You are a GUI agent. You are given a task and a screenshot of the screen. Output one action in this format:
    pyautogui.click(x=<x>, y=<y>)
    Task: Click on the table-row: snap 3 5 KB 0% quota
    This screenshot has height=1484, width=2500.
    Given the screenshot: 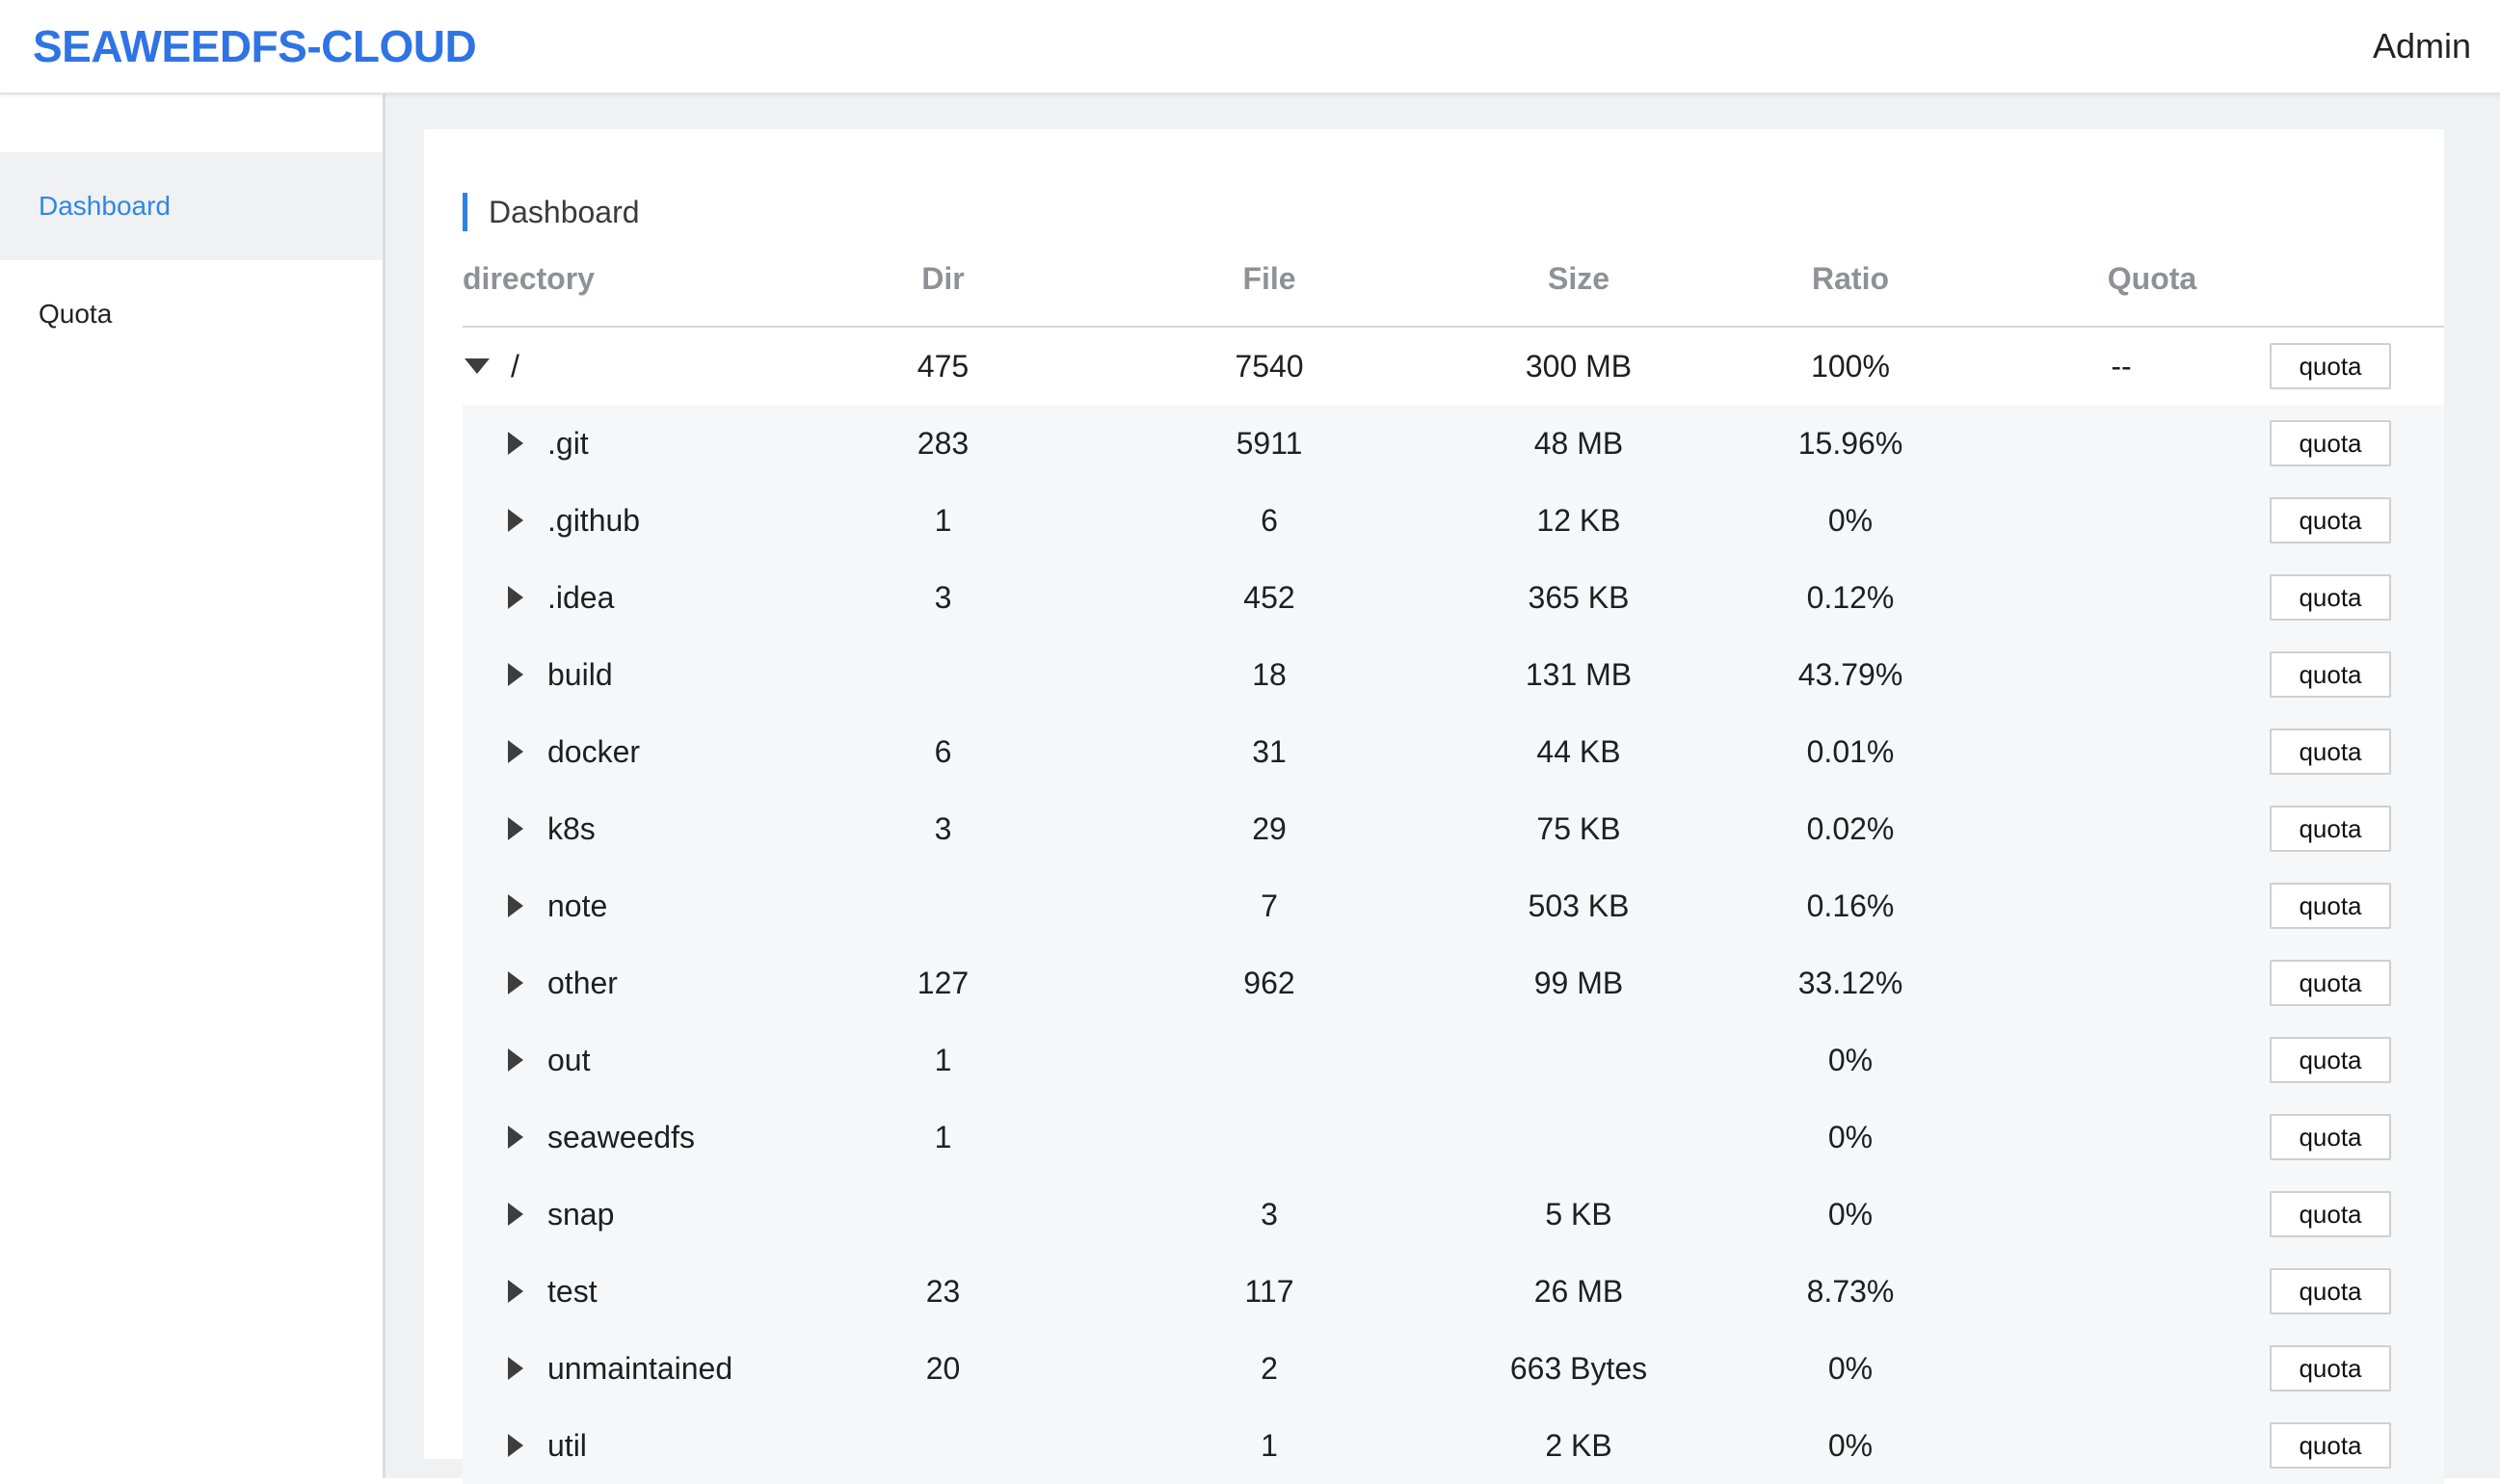 What is the action you would take?
    pyautogui.click(x=1453, y=1214)
    